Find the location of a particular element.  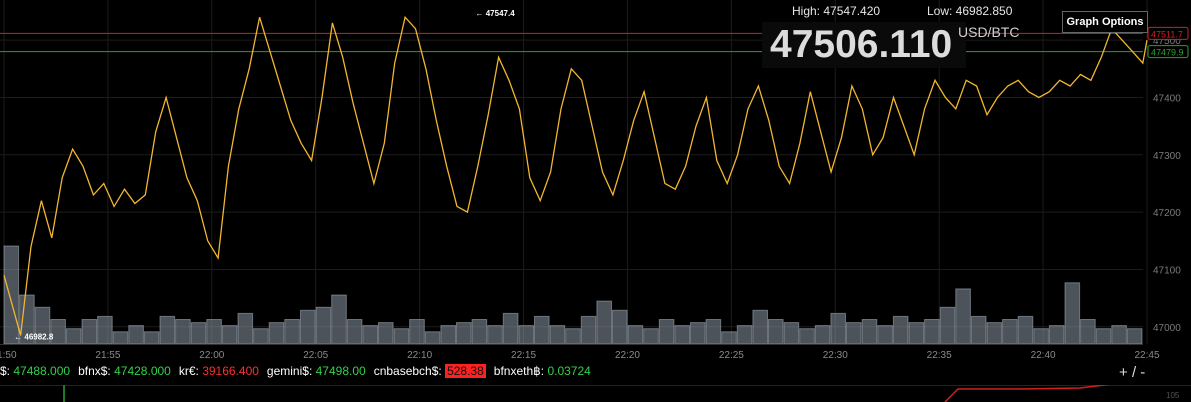

y-tick-label: 47000 is located at coordinates (1167, 328).